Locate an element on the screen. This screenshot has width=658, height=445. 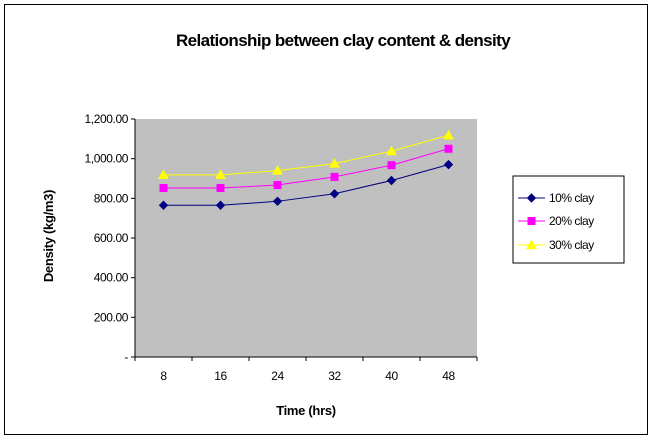
series-layer is located at coordinates (306, 169).